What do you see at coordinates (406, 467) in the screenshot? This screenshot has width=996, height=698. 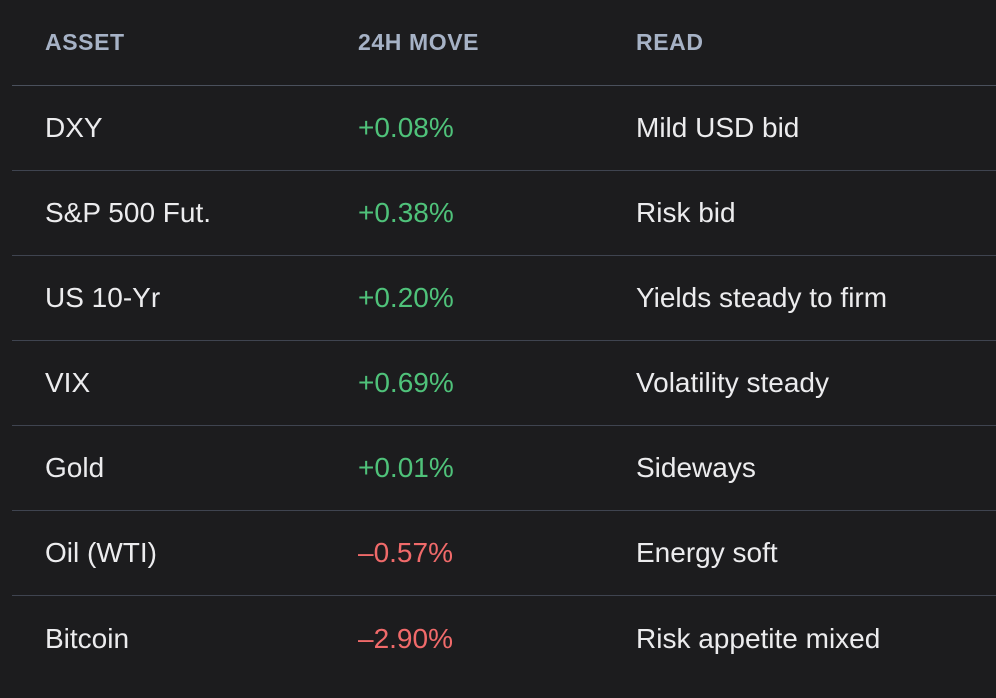 I see `move-value: +0.01%` at bounding box center [406, 467].